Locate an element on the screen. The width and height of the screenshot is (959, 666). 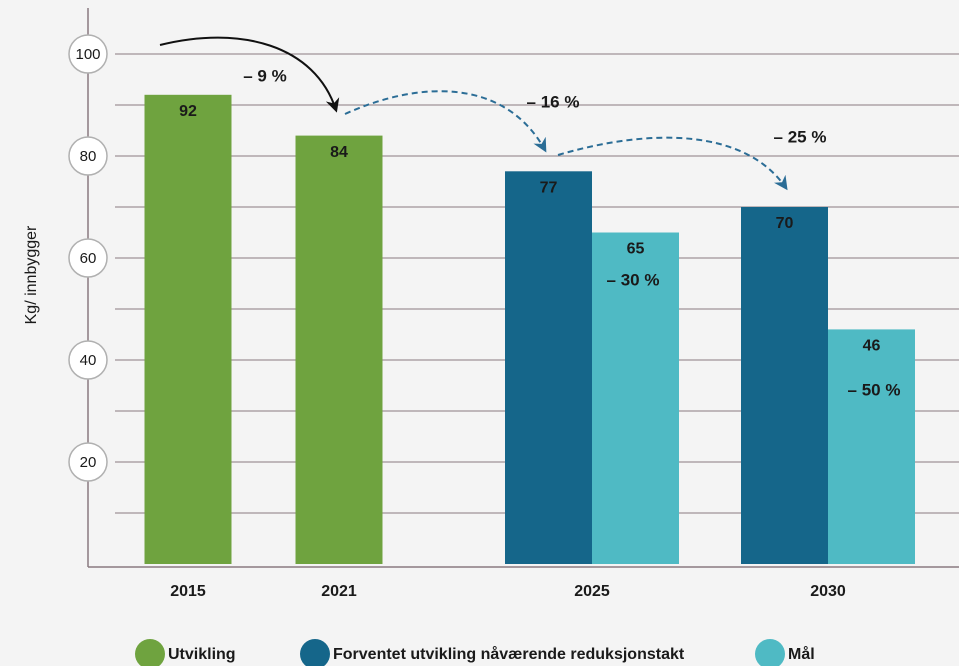
x-tick-label: 2015 is located at coordinates (188, 591).